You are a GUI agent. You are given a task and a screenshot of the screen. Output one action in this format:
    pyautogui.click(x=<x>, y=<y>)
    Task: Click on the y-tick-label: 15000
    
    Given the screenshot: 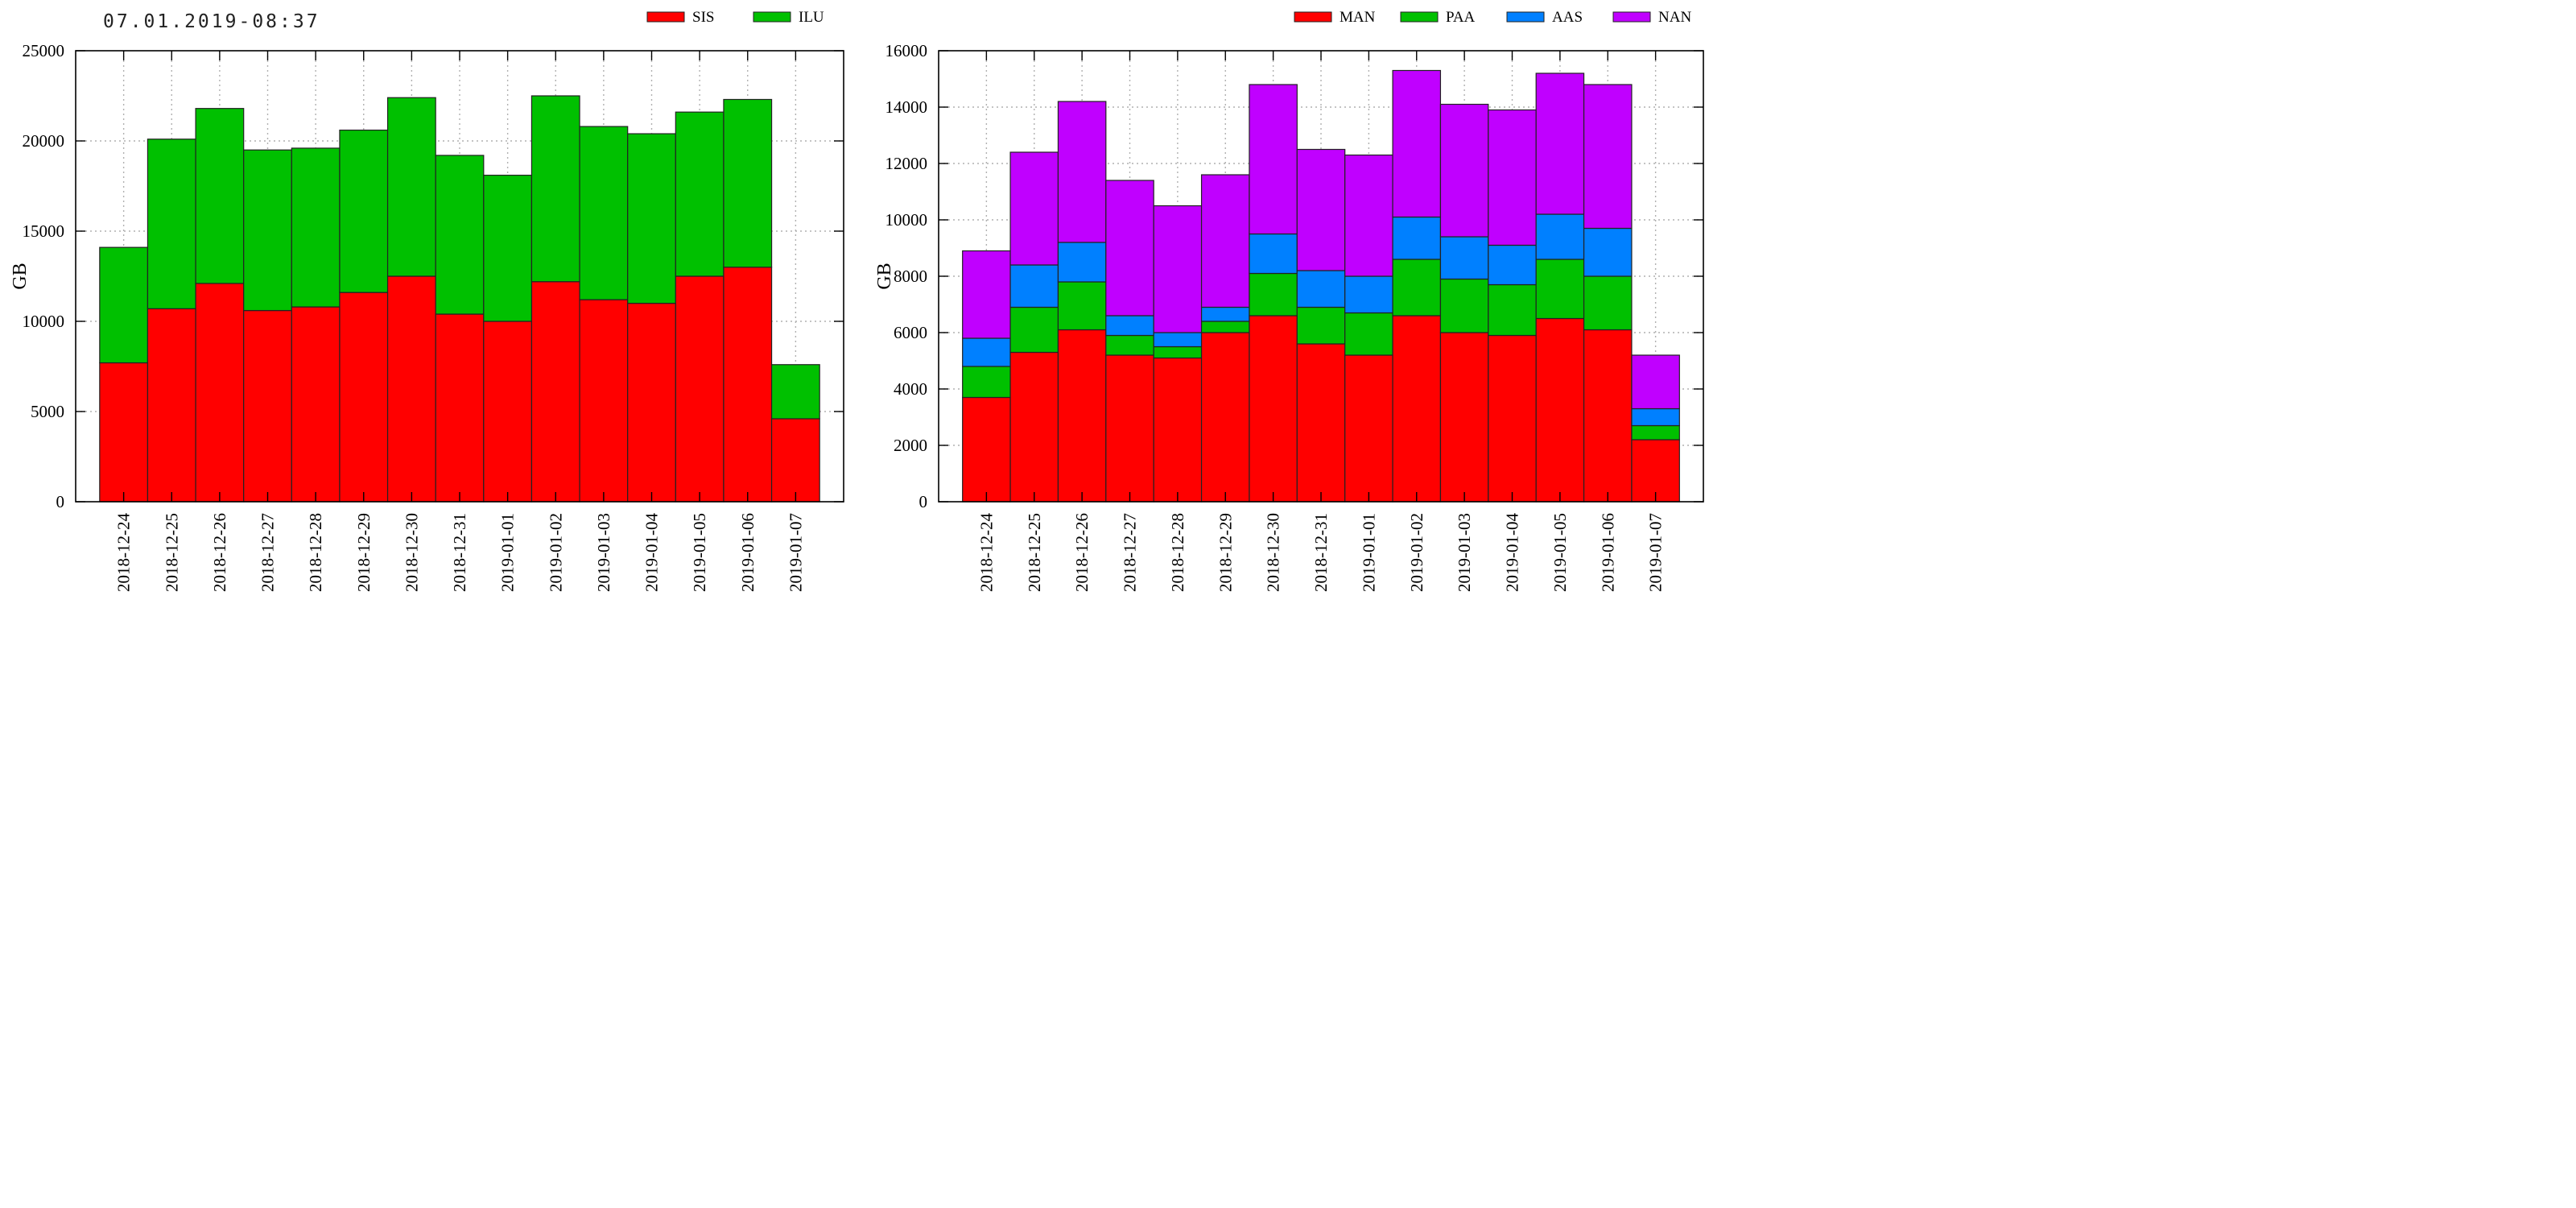 What is the action you would take?
    pyautogui.click(x=44, y=231)
    